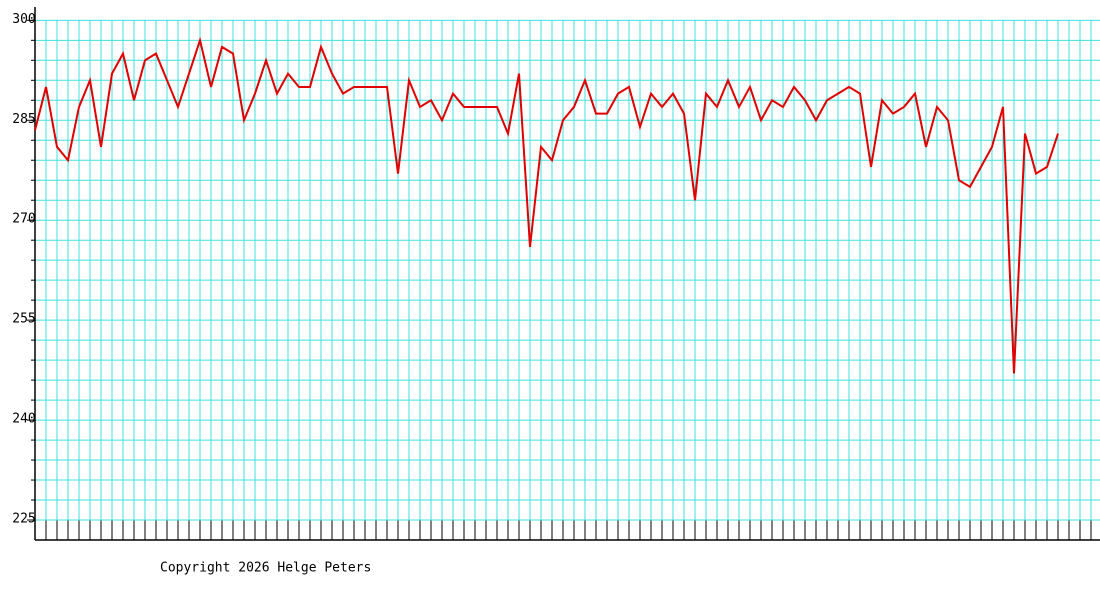  I want to click on y-tick-label: 285, so click(23, 119).